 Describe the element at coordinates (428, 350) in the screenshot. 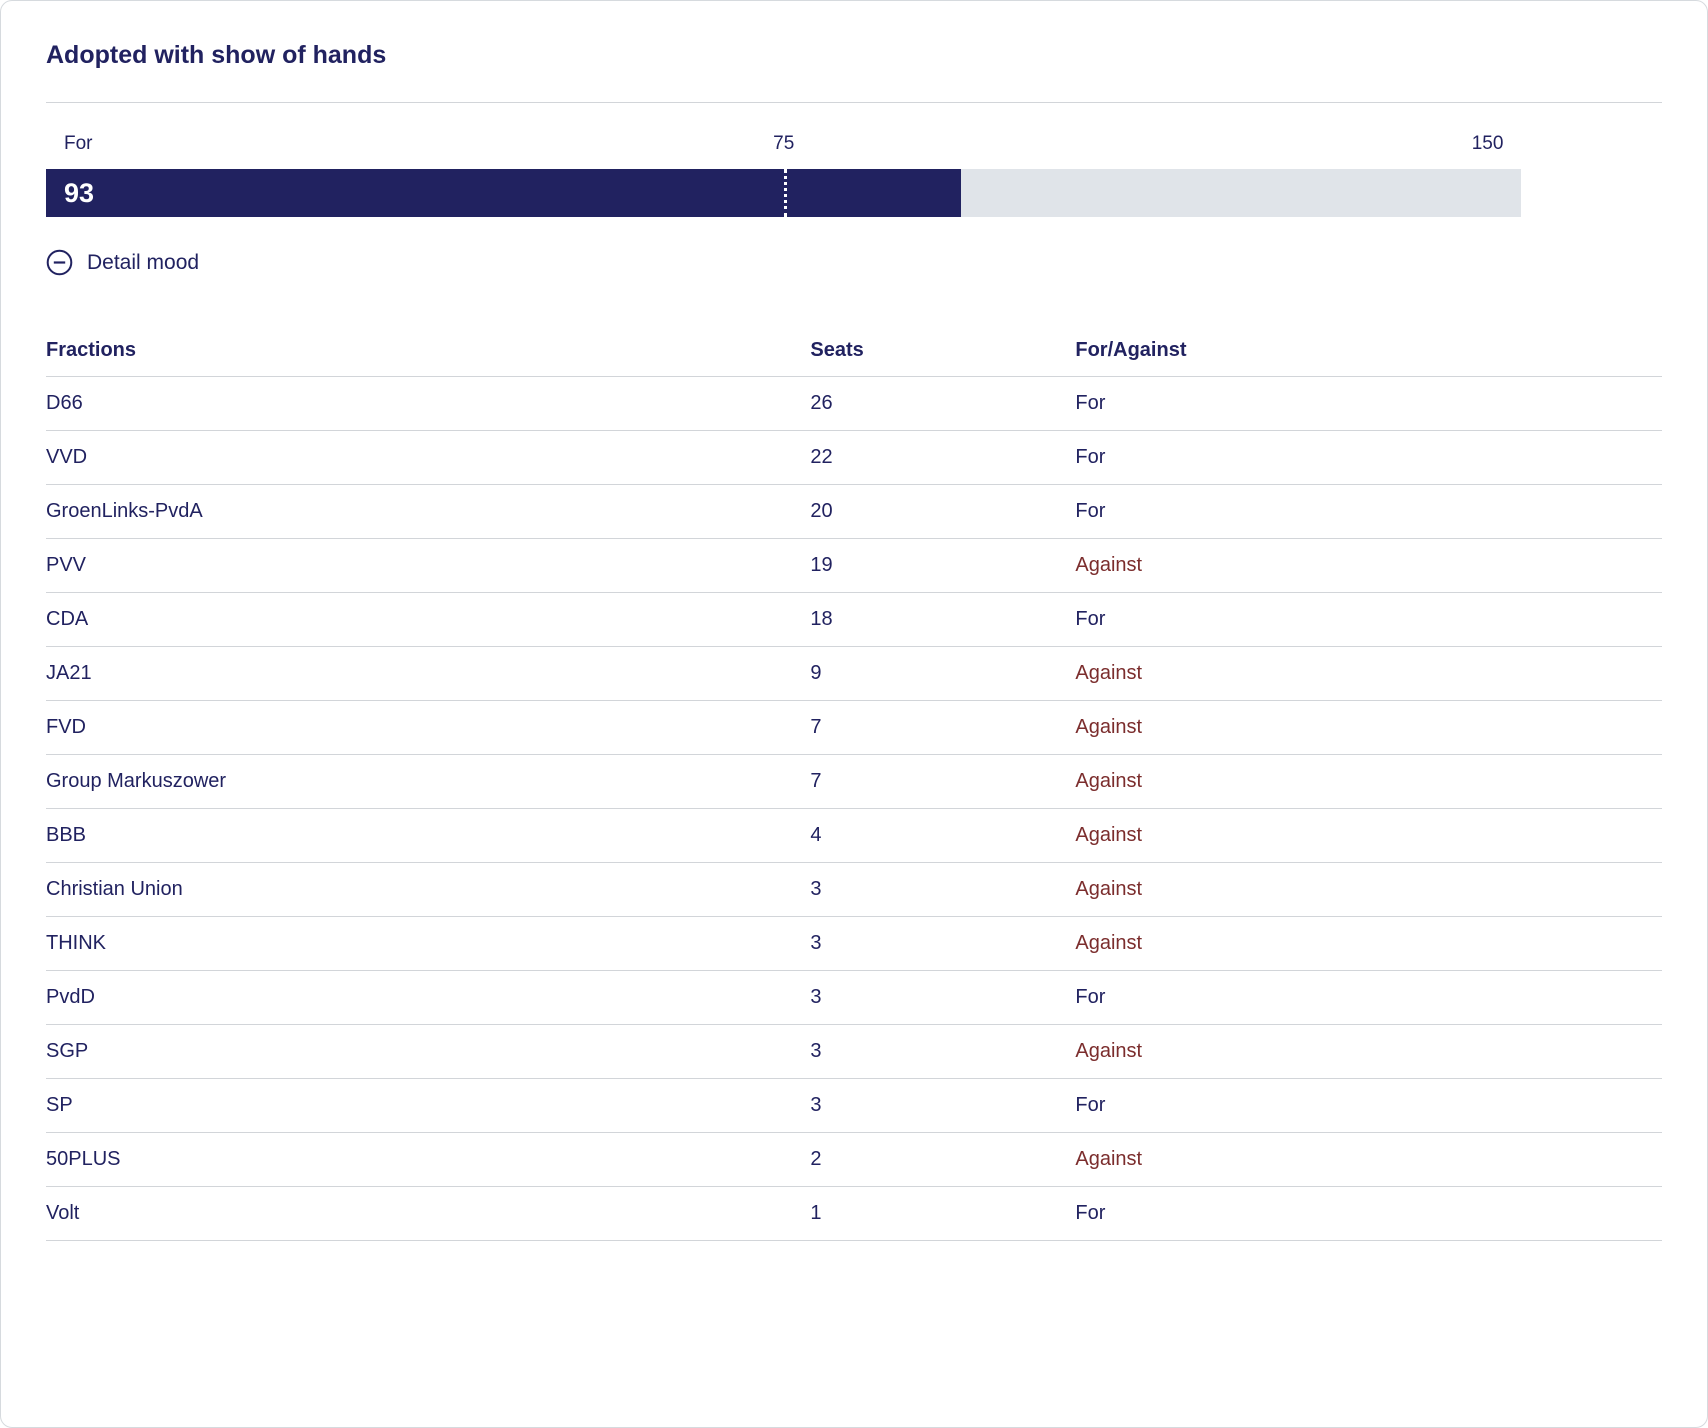

I see `header-fractions: Fractions` at that location.